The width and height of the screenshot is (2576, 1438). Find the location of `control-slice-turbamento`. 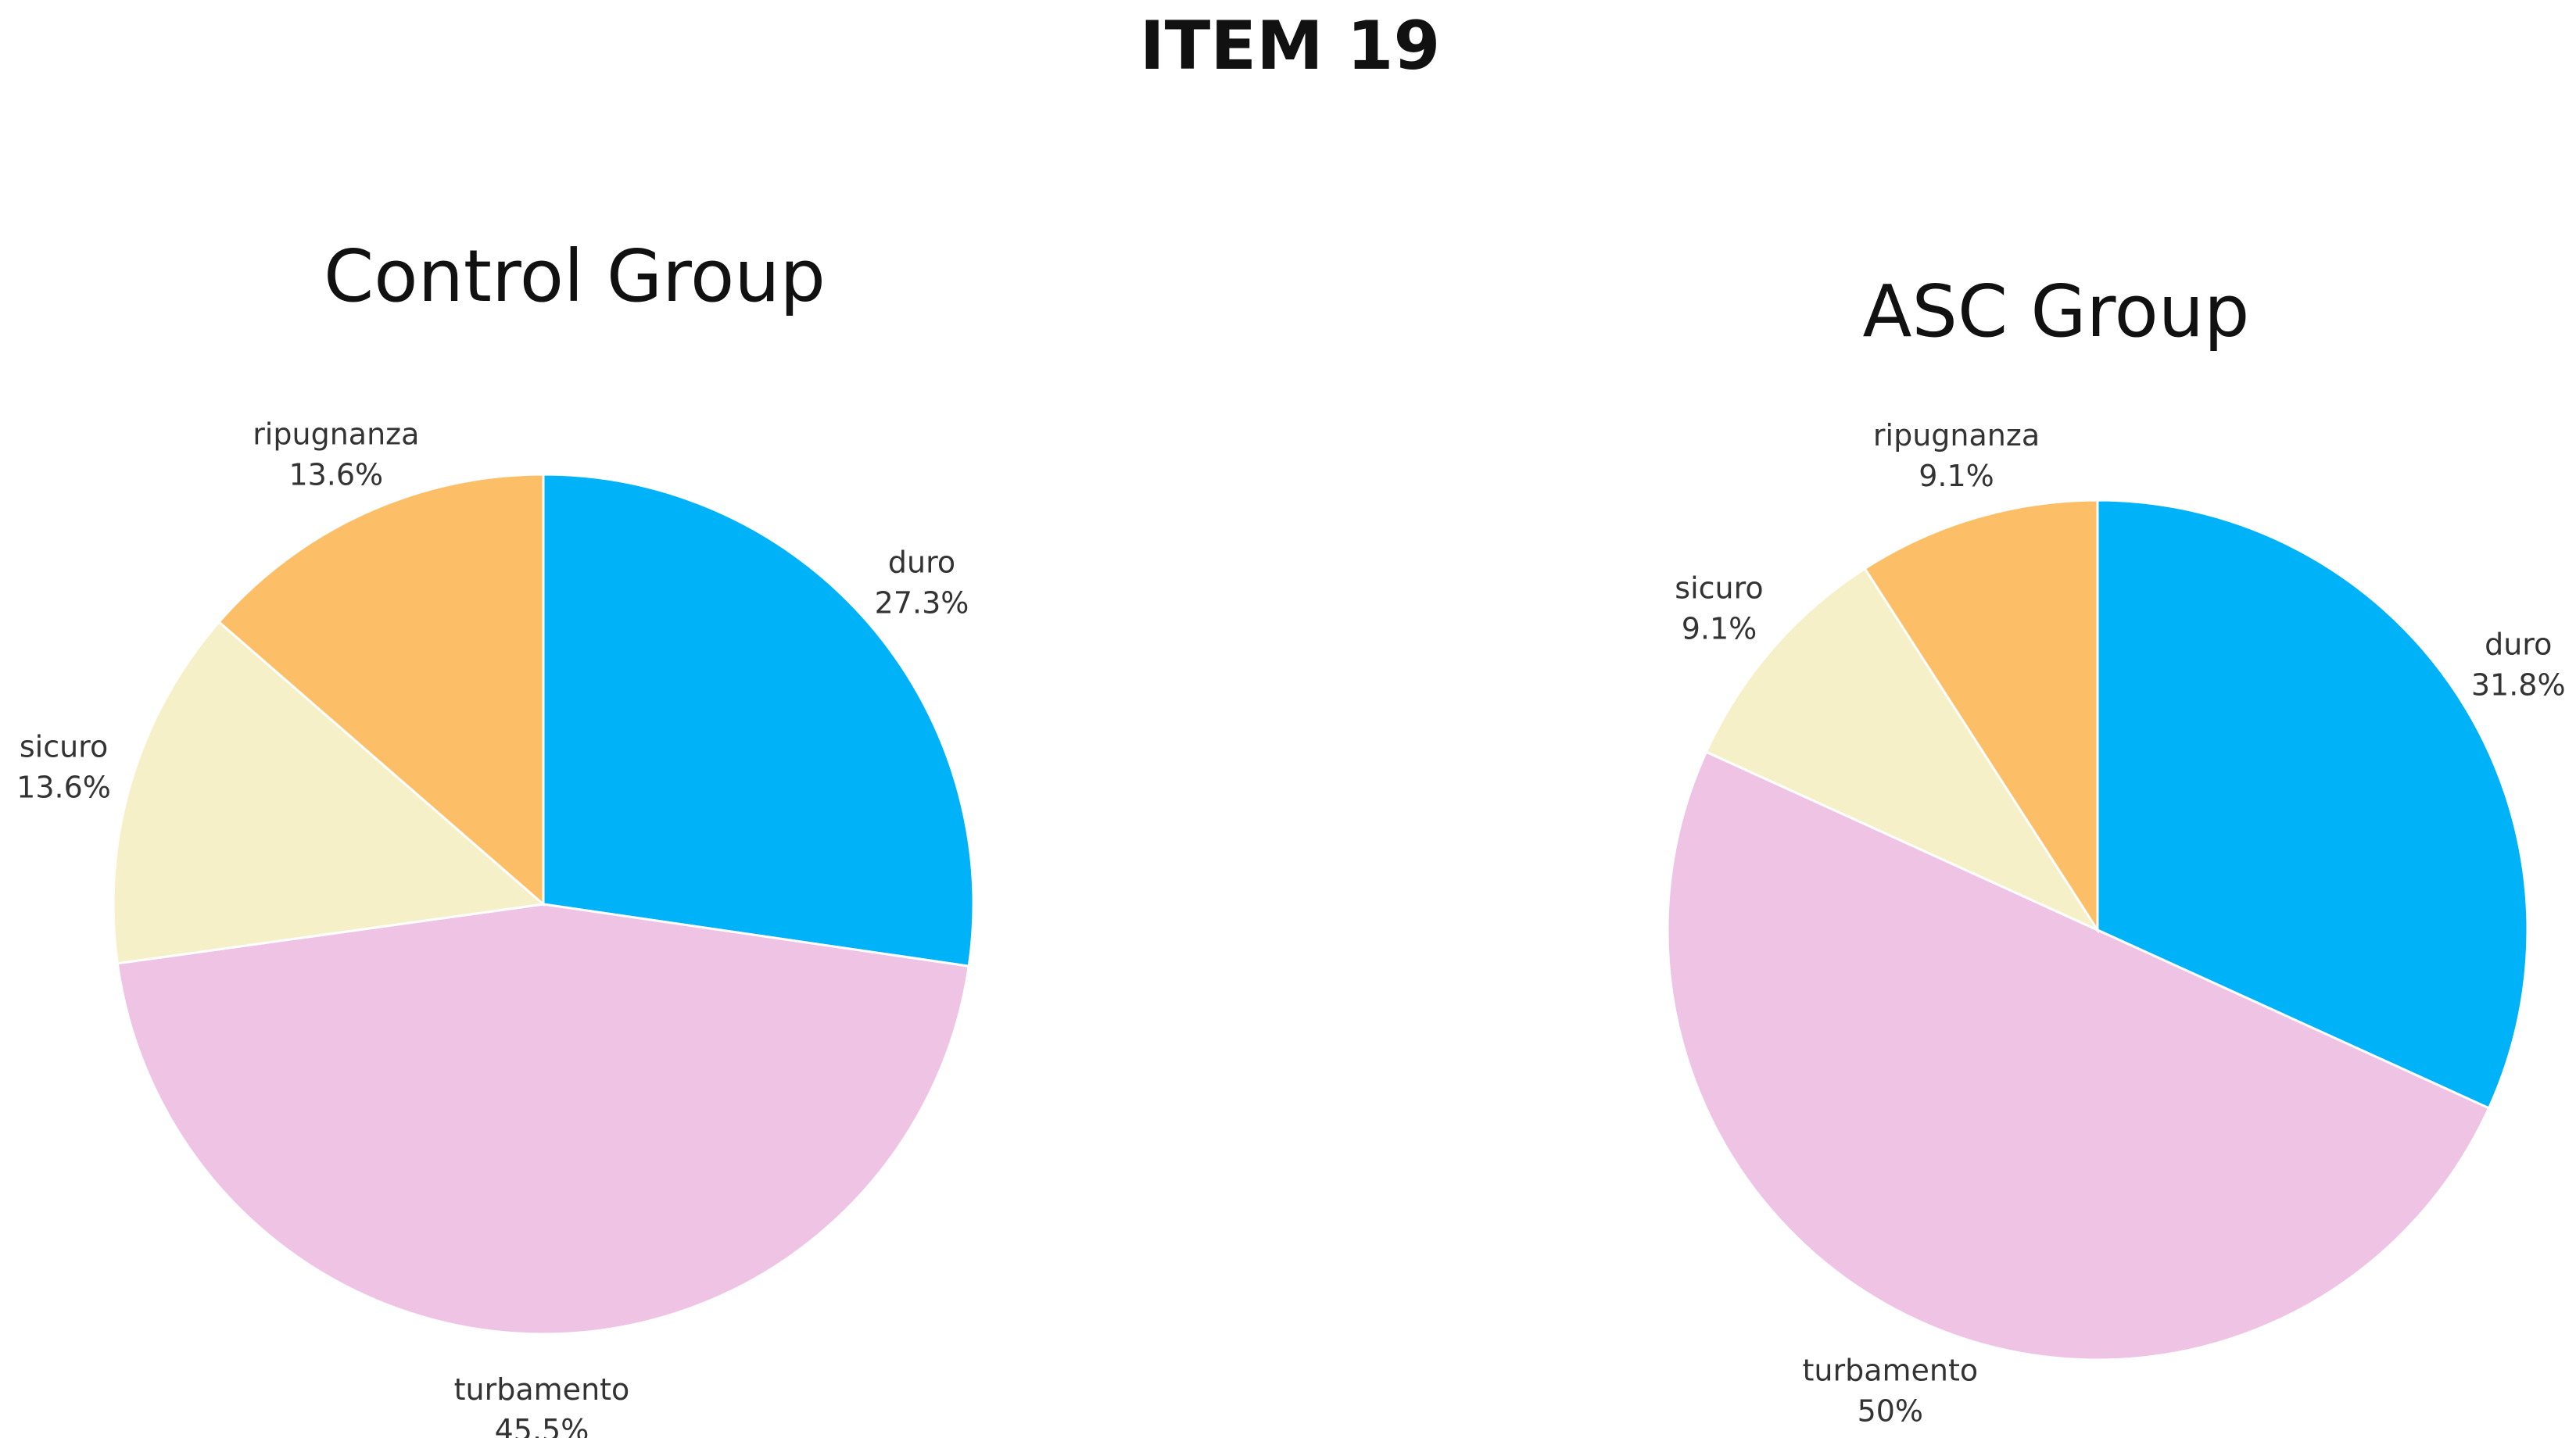

control-slice-turbamento is located at coordinates (543, 1119).